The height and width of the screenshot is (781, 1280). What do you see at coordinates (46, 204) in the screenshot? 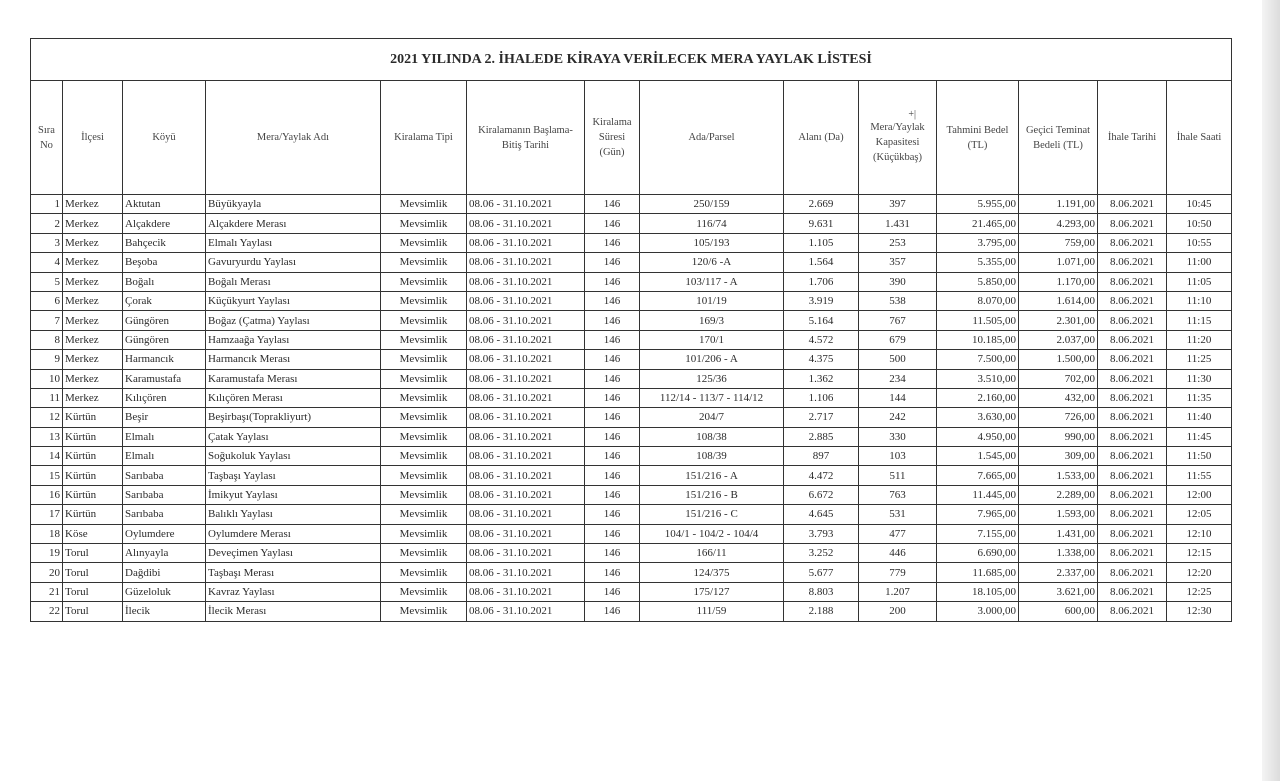
I see `cell-sira-no: 1` at bounding box center [46, 204].